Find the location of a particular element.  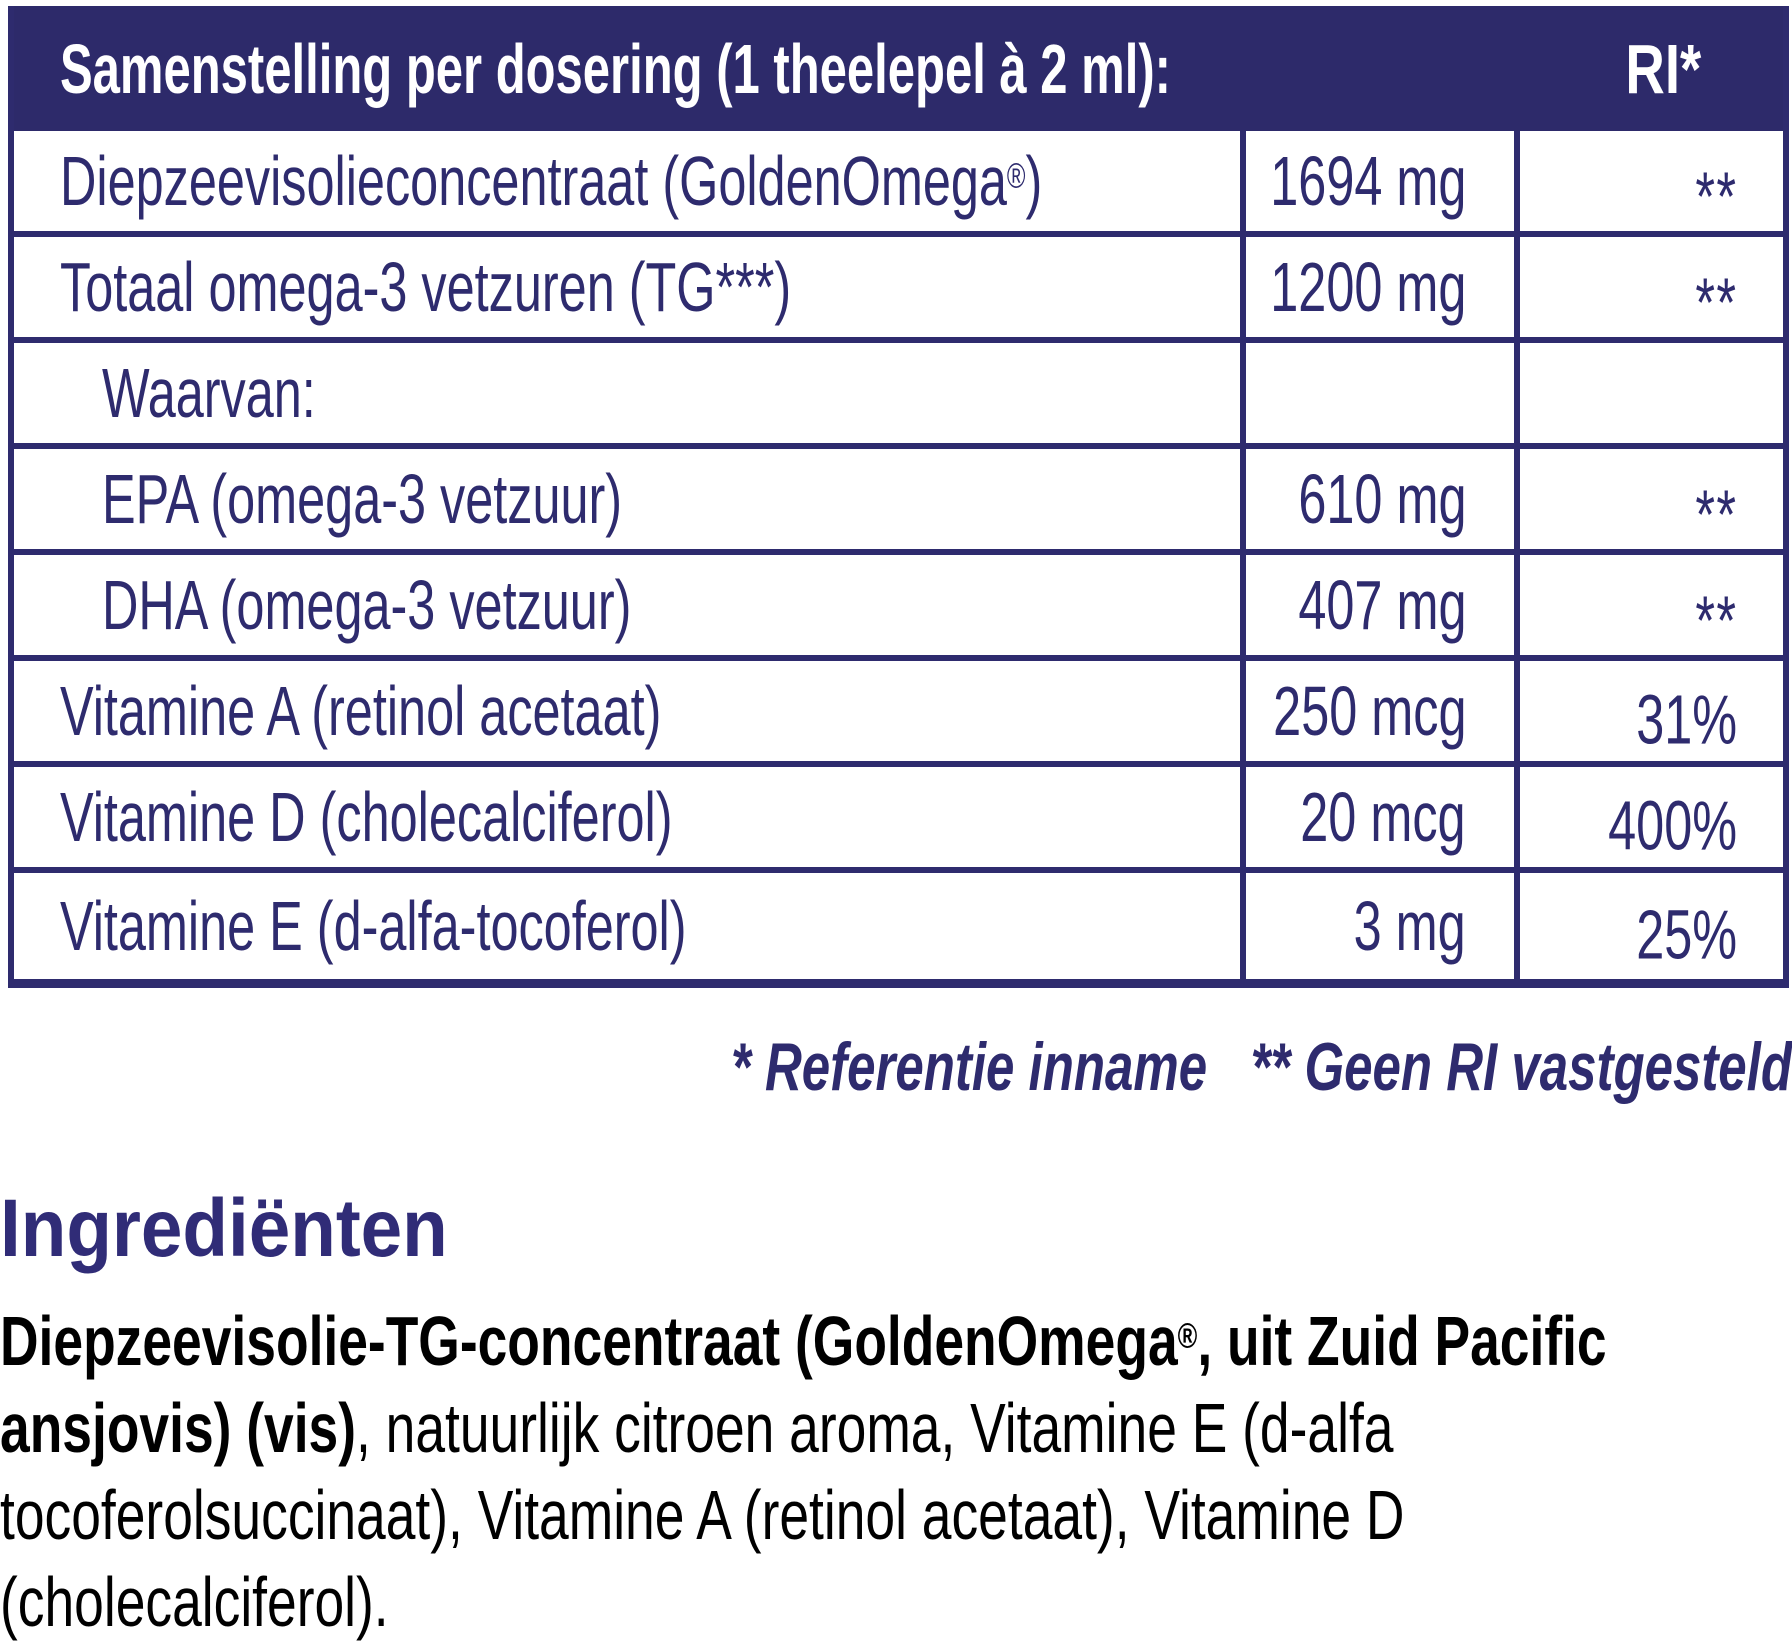

ingredient-name-cell: Diepzeevisolieconcentraat (GoldenOmega®) is located at coordinates (627, 181).